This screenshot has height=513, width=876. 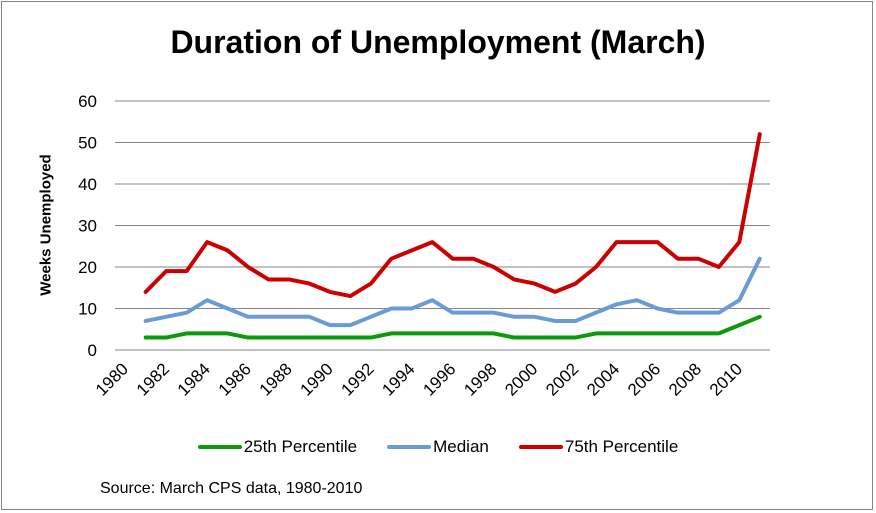 What do you see at coordinates (87, 226) in the screenshot?
I see `y-tick-label: 30` at bounding box center [87, 226].